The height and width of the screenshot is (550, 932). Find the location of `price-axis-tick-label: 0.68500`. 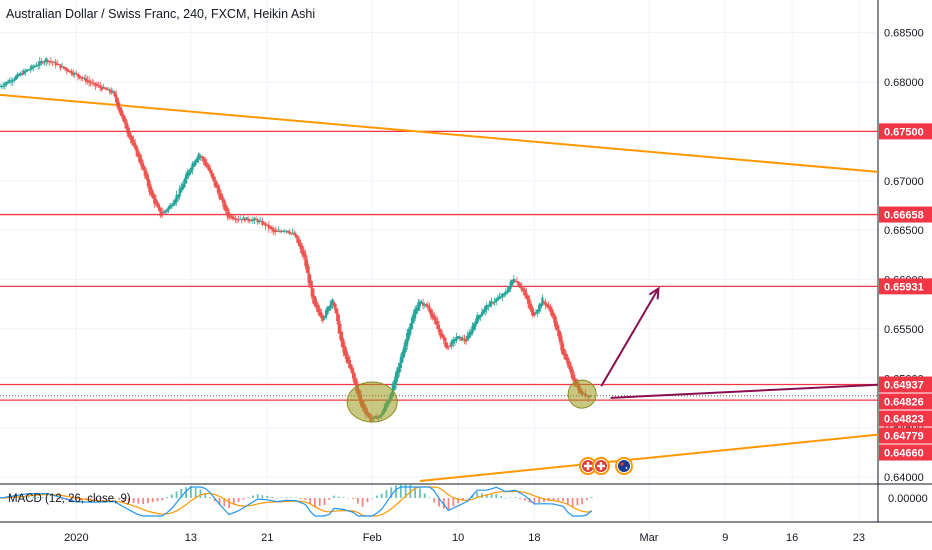

price-axis-tick-label: 0.68500 is located at coordinates (904, 34).